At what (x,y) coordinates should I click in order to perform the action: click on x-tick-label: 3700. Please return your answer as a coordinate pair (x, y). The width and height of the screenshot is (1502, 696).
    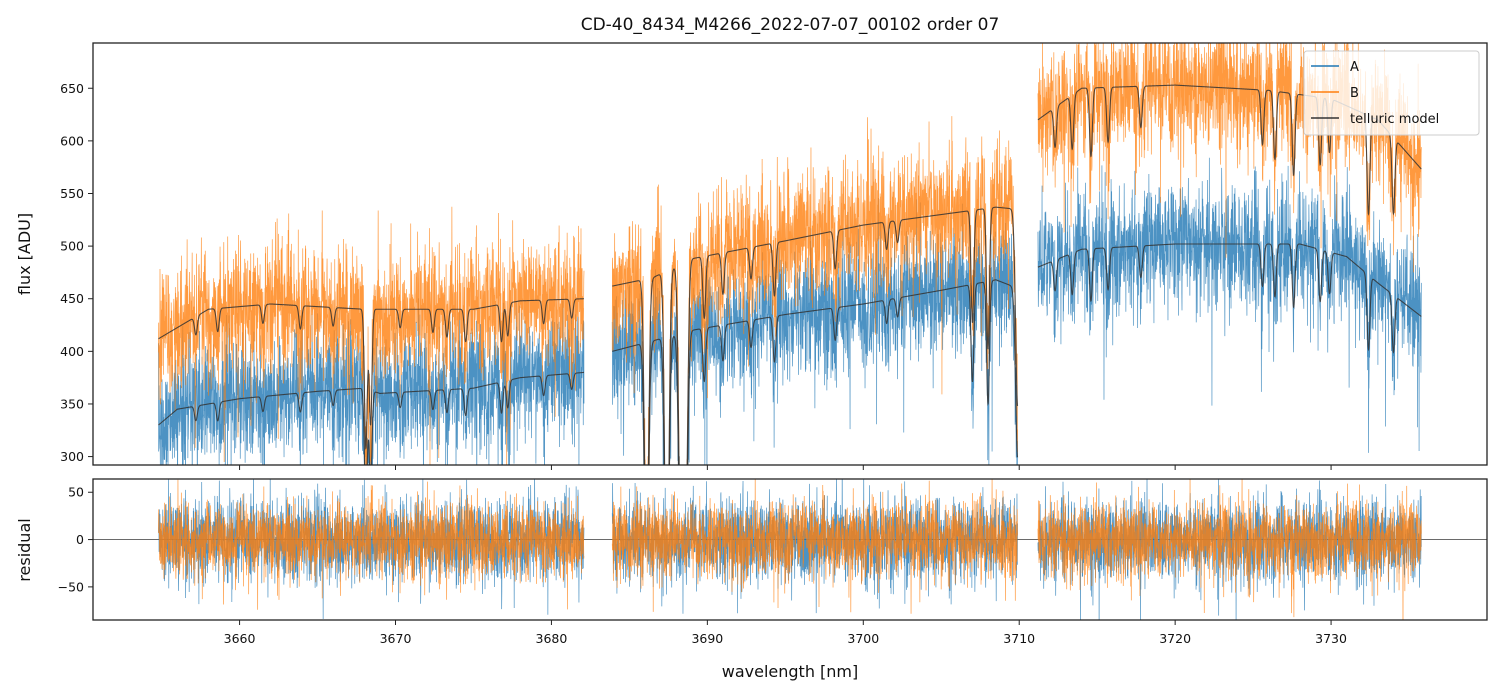
    Looking at the image, I should click on (863, 638).